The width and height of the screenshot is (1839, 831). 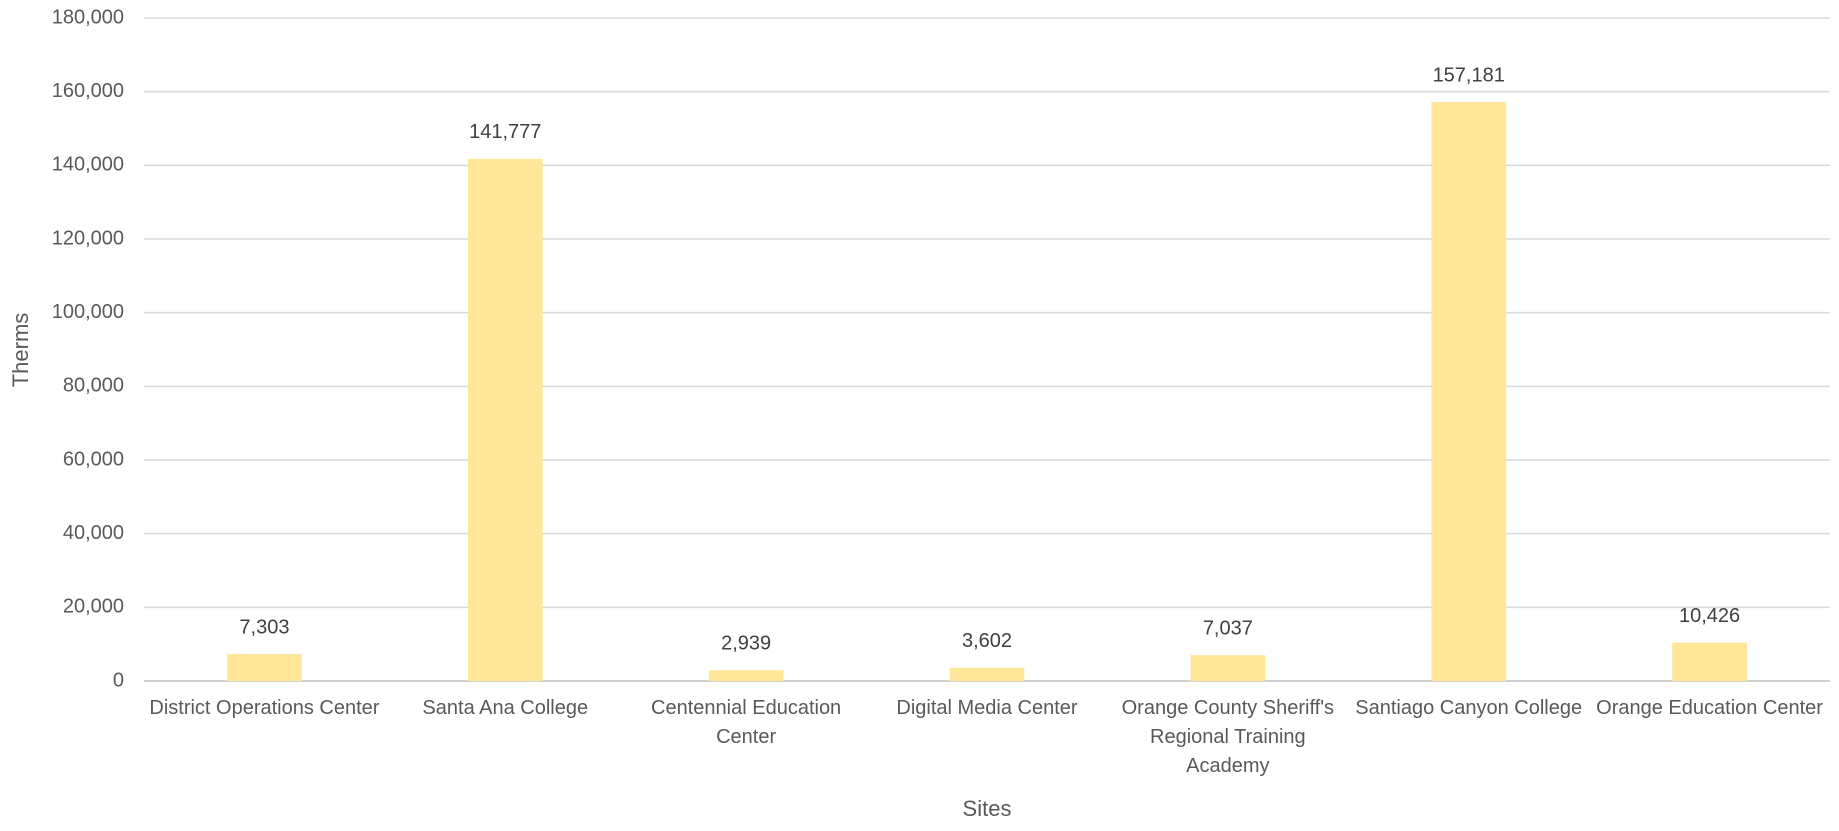 What do you see at coordinates (118, 680) in the screenshot?
I see `y-tick-label: 0` at bounding box center [118, 680].